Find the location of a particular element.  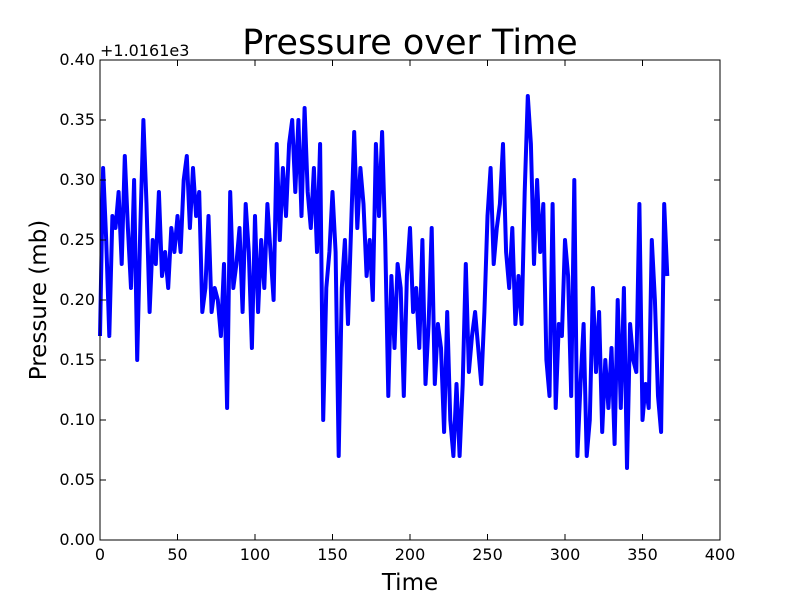

x-tick-label: 50 is located at coordinates (177, 554).